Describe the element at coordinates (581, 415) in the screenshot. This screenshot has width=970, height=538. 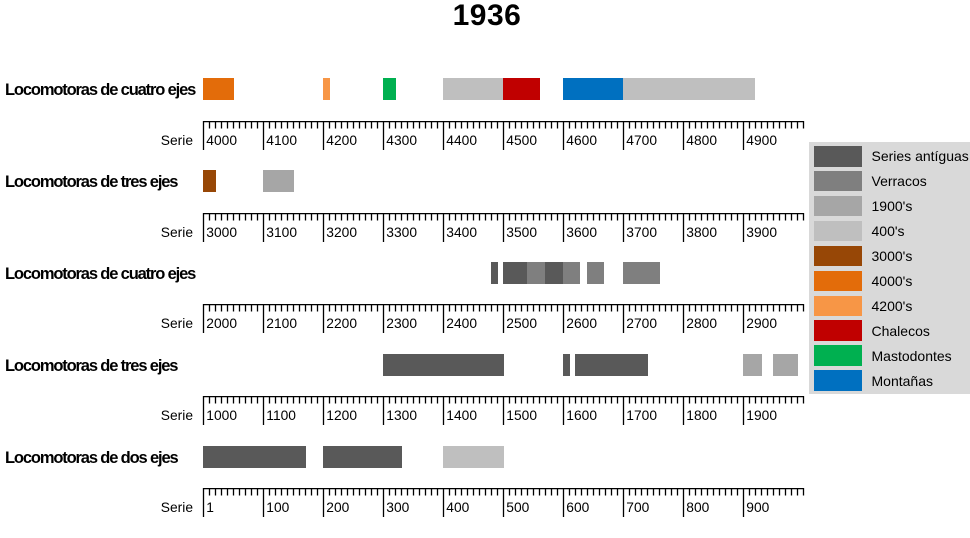
I see `svg-text: 1600` at that location.